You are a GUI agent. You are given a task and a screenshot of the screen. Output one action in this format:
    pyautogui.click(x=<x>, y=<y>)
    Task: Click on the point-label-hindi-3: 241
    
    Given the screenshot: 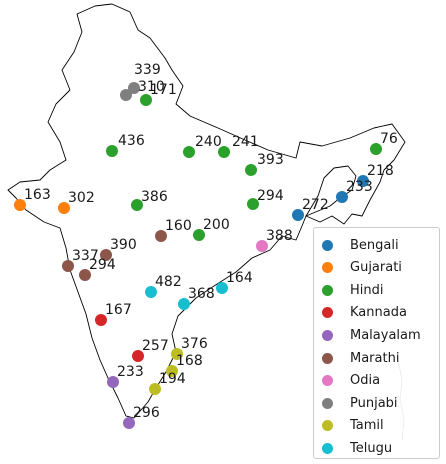 What is the action you would take?
    pyautogui.click(x=245, y=142)
    